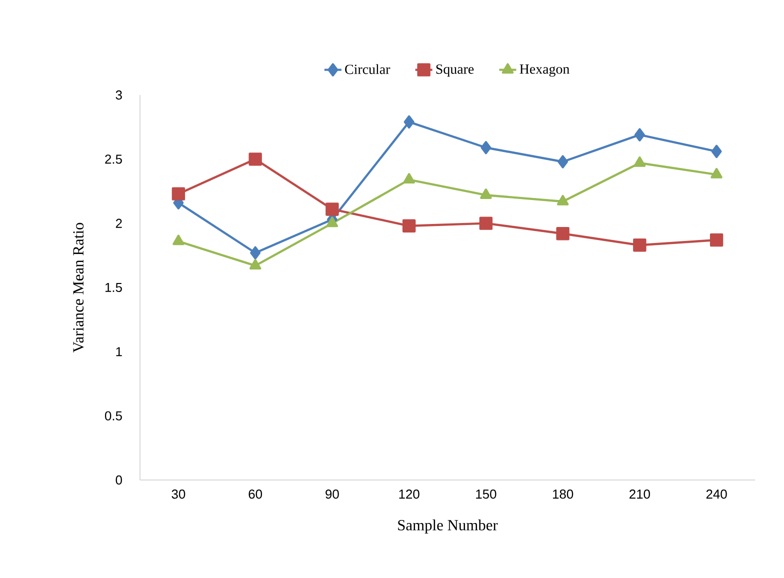  I want to click on x-tick-label: 240, so click(716, 494).